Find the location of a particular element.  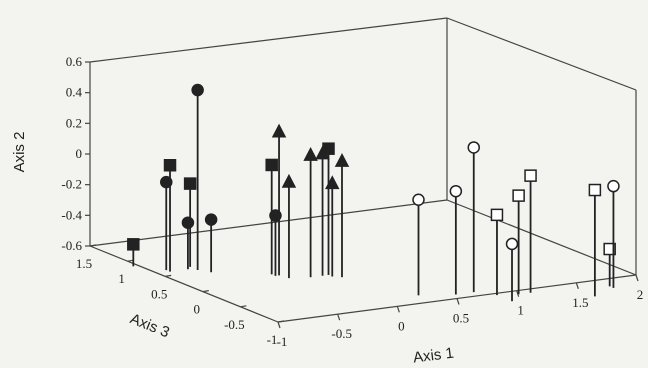

x-axis-ticks: -1 -0.5 0 0.5 1 1.5 2 is located at coordinates (460, 311).